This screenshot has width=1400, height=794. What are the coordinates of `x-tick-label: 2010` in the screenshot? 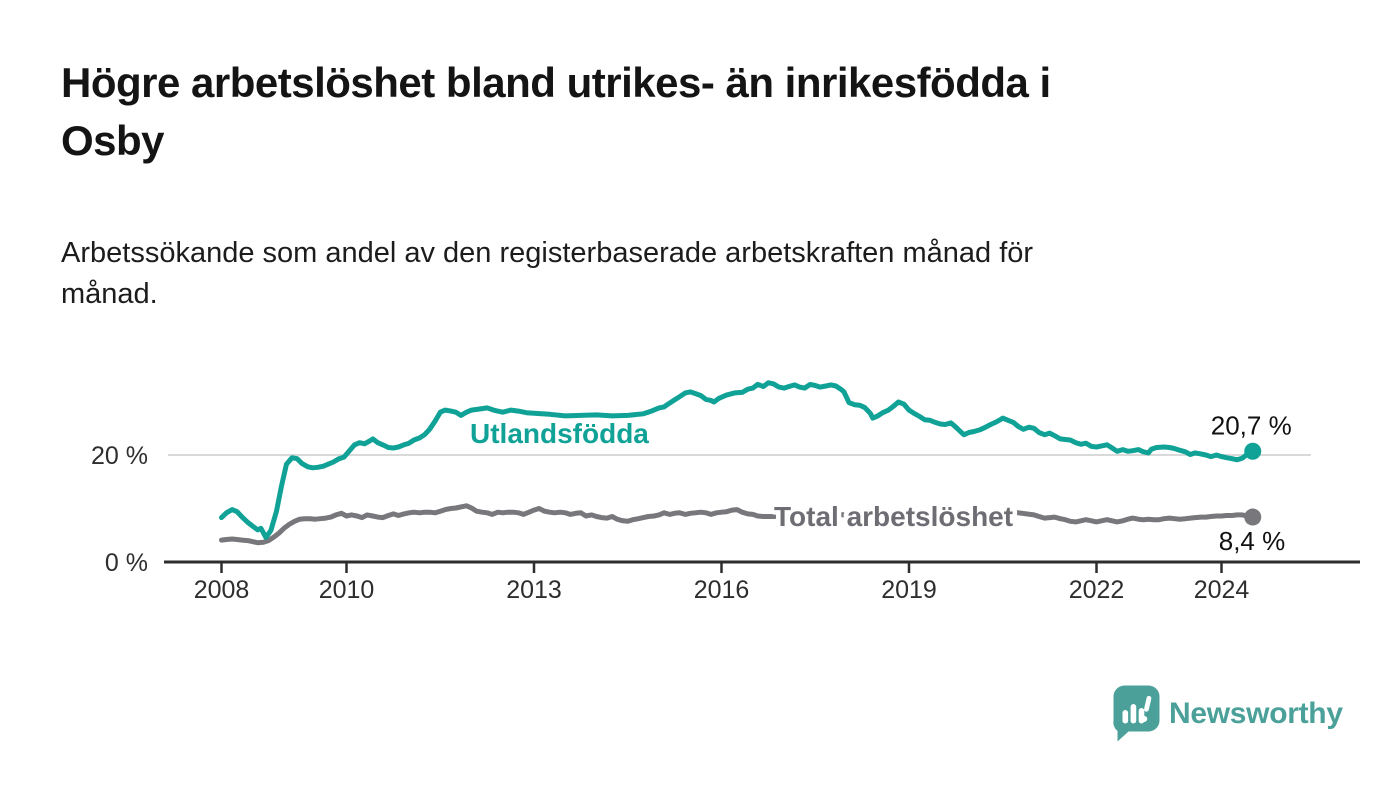 It's located at (347, 590).